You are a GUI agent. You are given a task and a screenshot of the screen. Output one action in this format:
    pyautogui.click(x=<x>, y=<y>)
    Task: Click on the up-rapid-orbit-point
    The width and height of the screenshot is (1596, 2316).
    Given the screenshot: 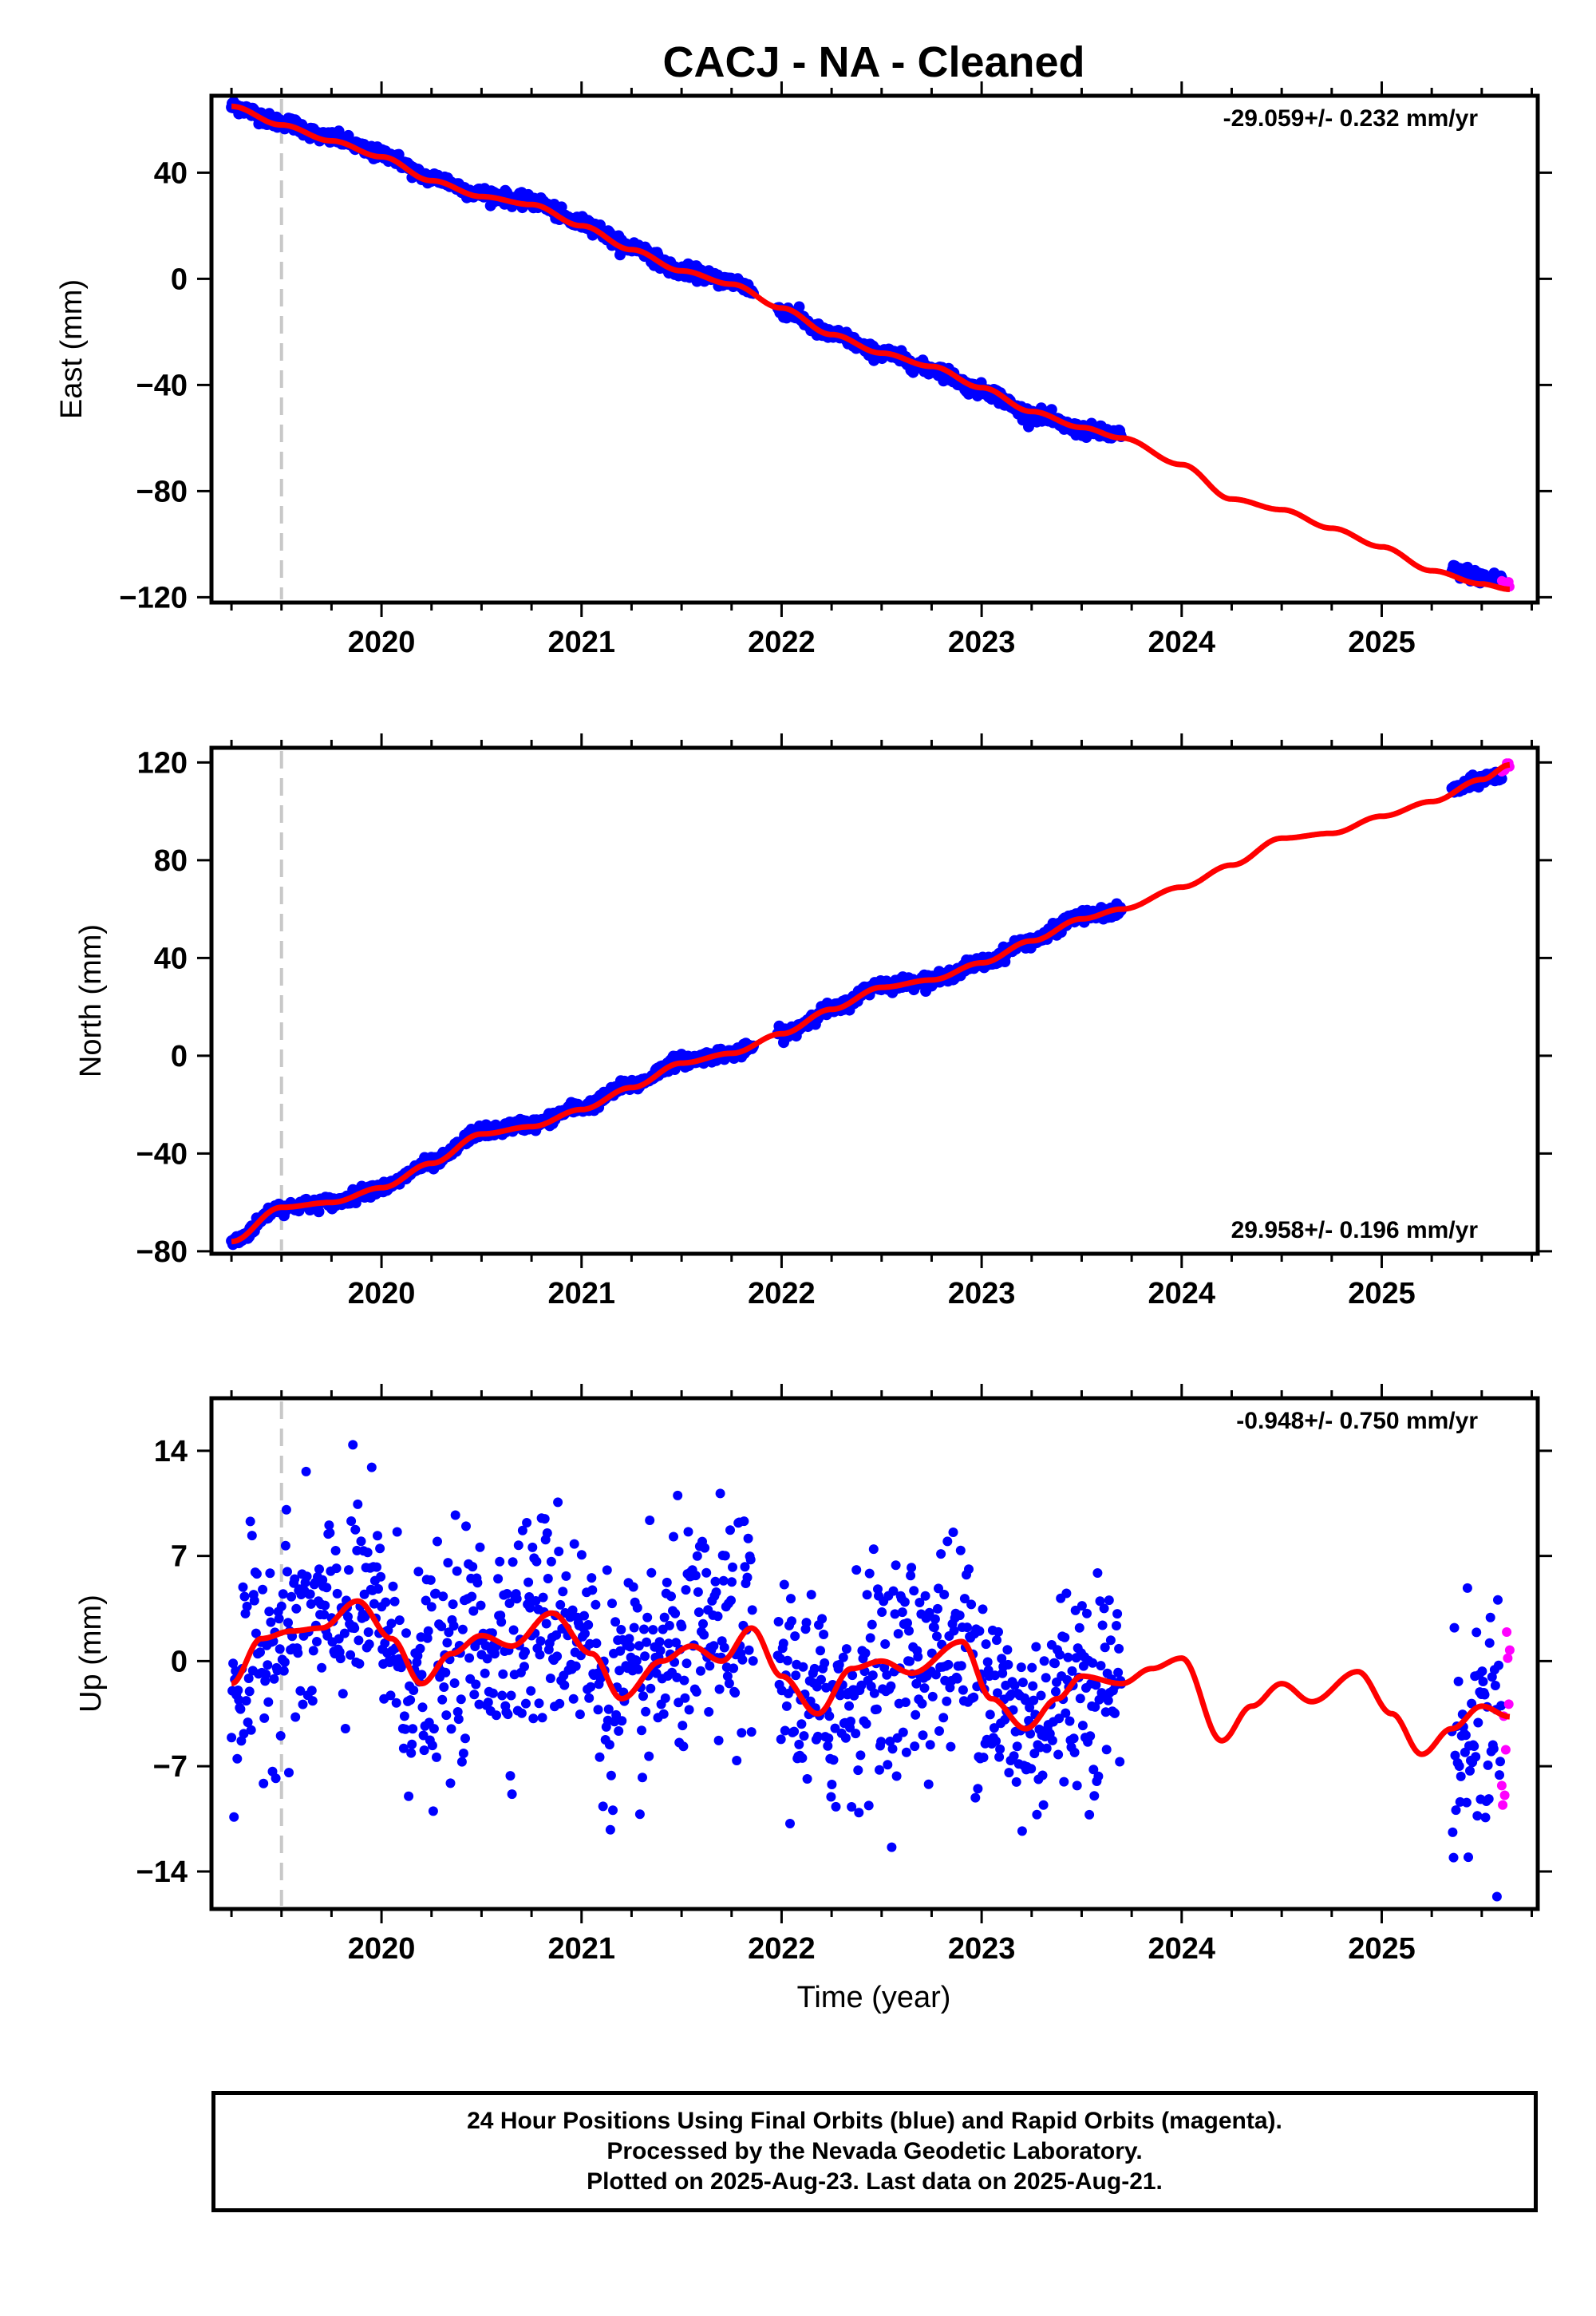 What is the action you would take?
    pyautogui.click(x=1501, y=1785)
    